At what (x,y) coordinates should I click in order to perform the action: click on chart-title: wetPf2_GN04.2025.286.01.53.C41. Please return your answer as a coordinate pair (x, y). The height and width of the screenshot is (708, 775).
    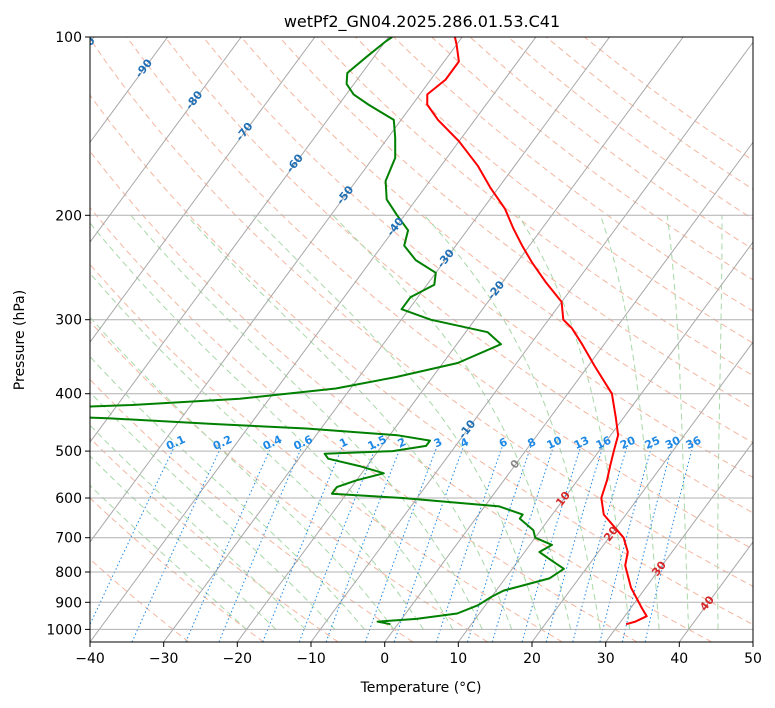
    Looking at the image, I should click on (422, 22).